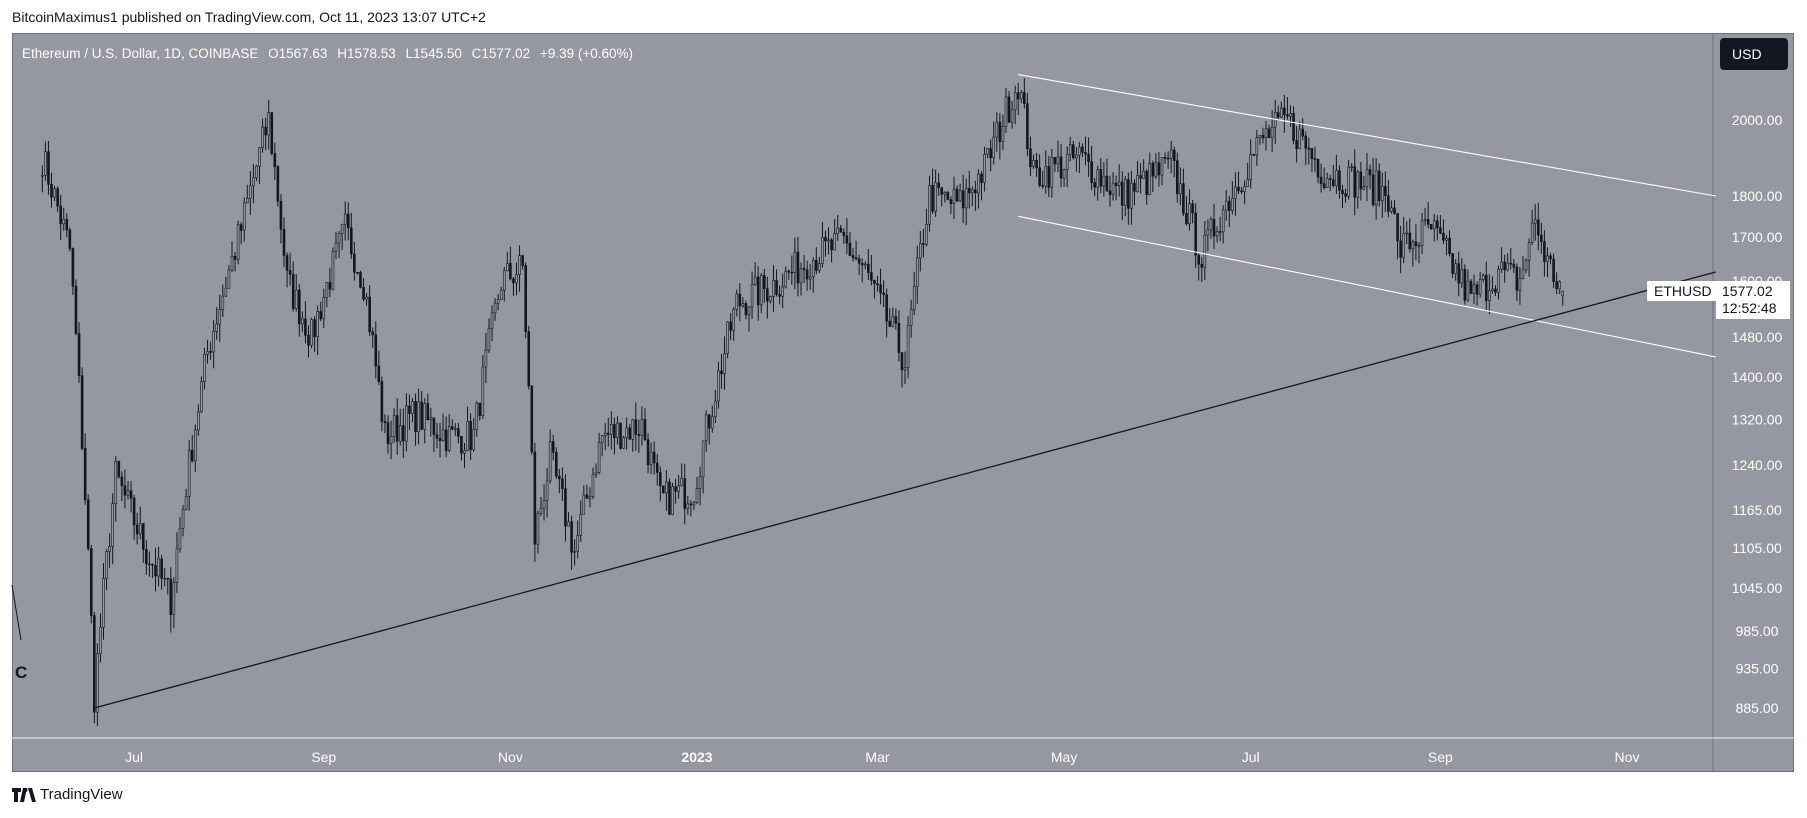 Image resolution: width=1807 pixels, height=818 pixels. What do you see at coordinates (1757, 337) in the screenshot?
I see `y-tick-label: 1480.00` at bounding box center [1757, 337].